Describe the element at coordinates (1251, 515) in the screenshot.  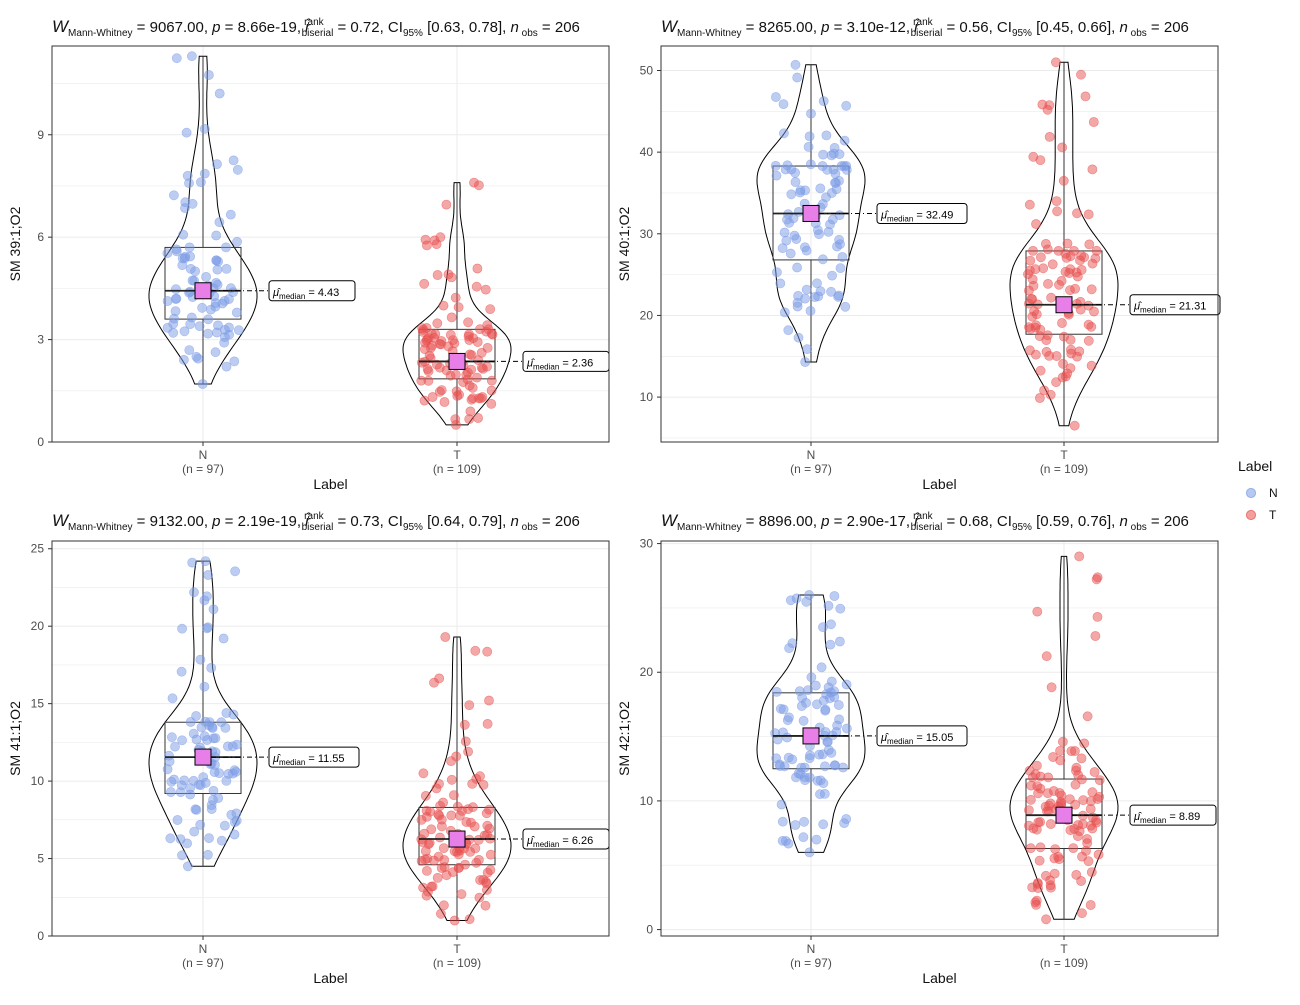
I see `legend-key-T` at that location.